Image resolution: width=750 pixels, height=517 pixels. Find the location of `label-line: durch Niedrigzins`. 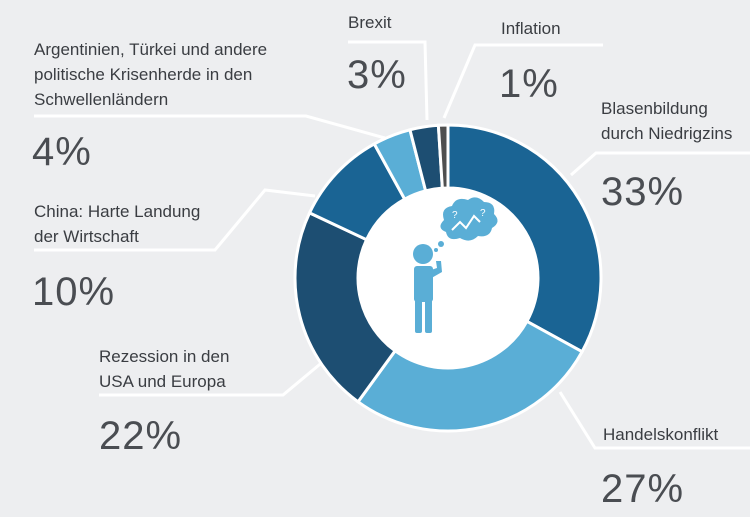

label-line: durch Niedrigzins is located at coordinates (667, 133).